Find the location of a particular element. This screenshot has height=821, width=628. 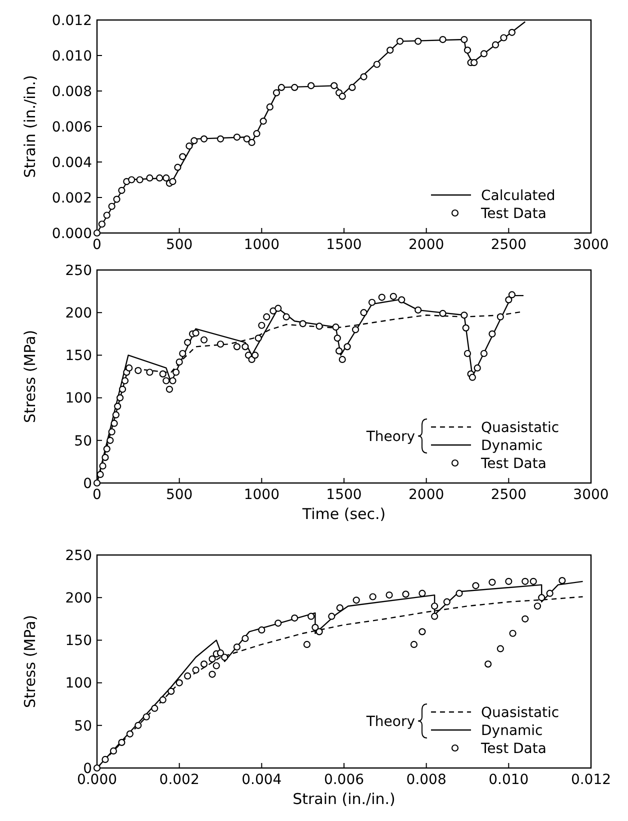

x-tick-label: 1500 is located at coordinates (344, 495).